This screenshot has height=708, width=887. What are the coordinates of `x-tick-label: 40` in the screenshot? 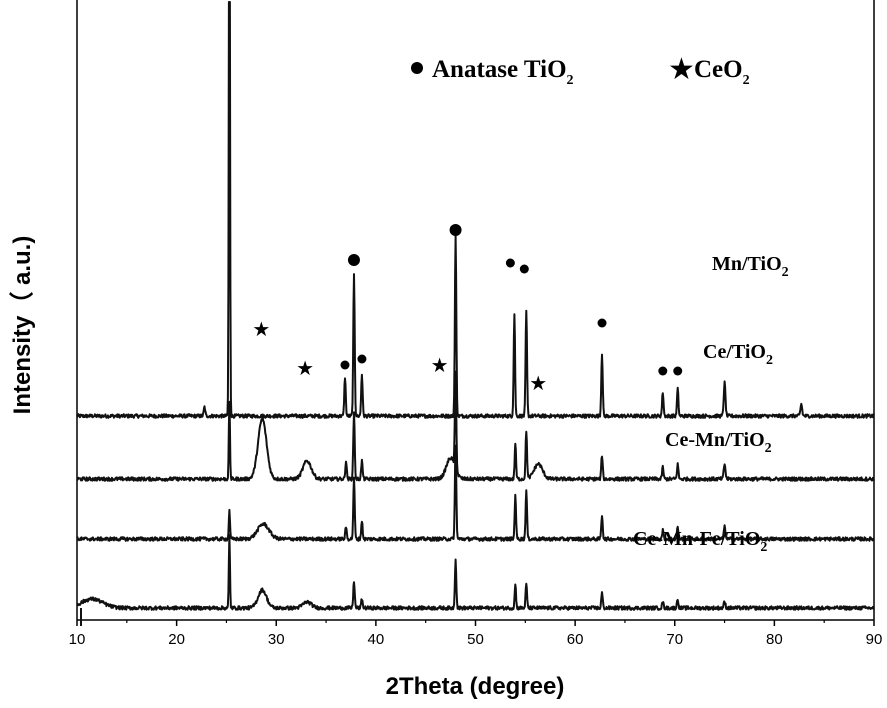 It's located at (376, 639).